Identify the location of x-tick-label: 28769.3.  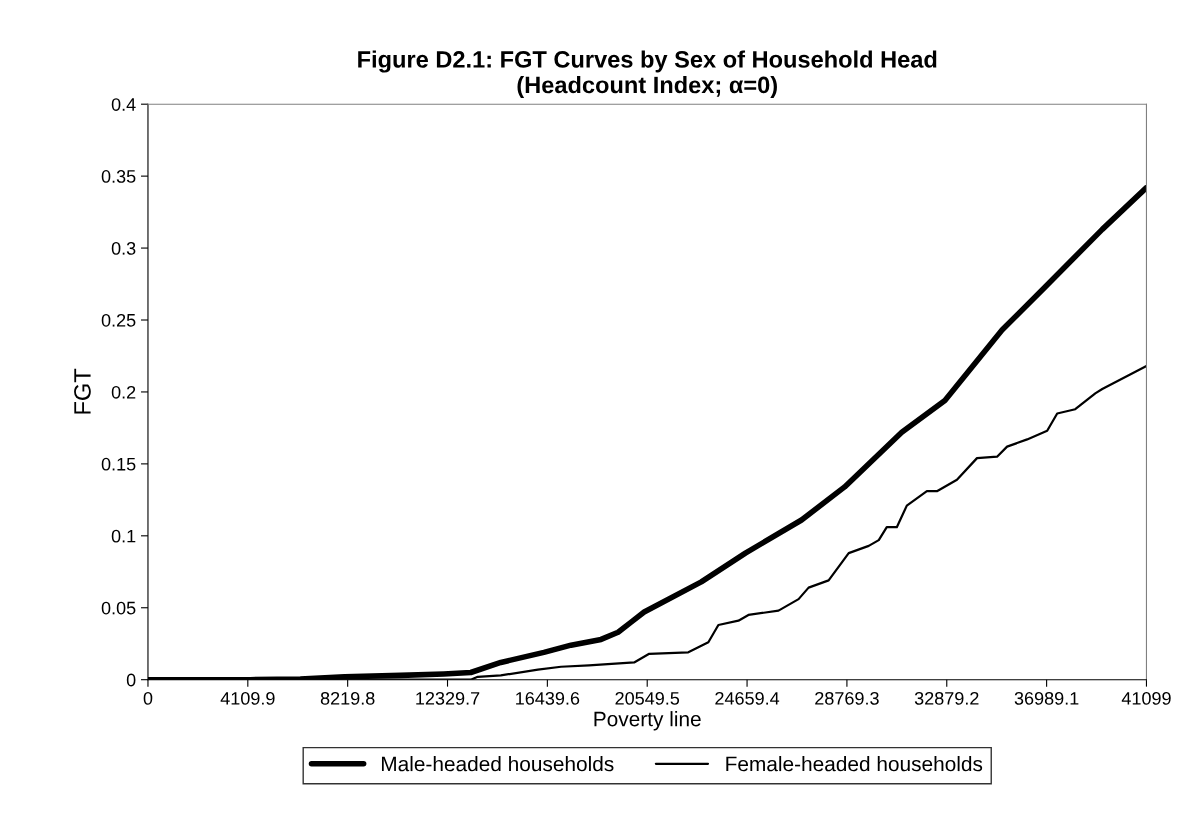
(847, 698).